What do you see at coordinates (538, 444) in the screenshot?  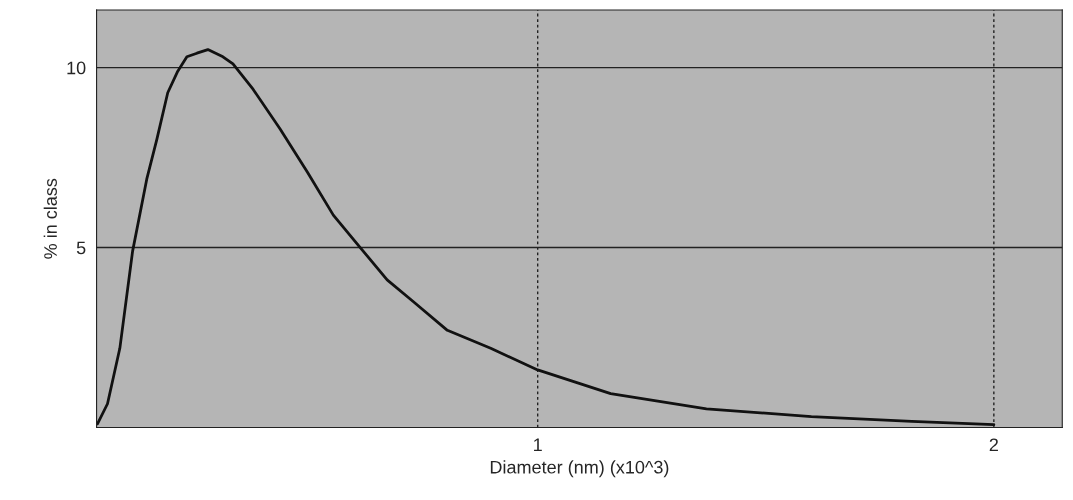 I see `x-tick-label: 1` at bounding box center [538, 444].